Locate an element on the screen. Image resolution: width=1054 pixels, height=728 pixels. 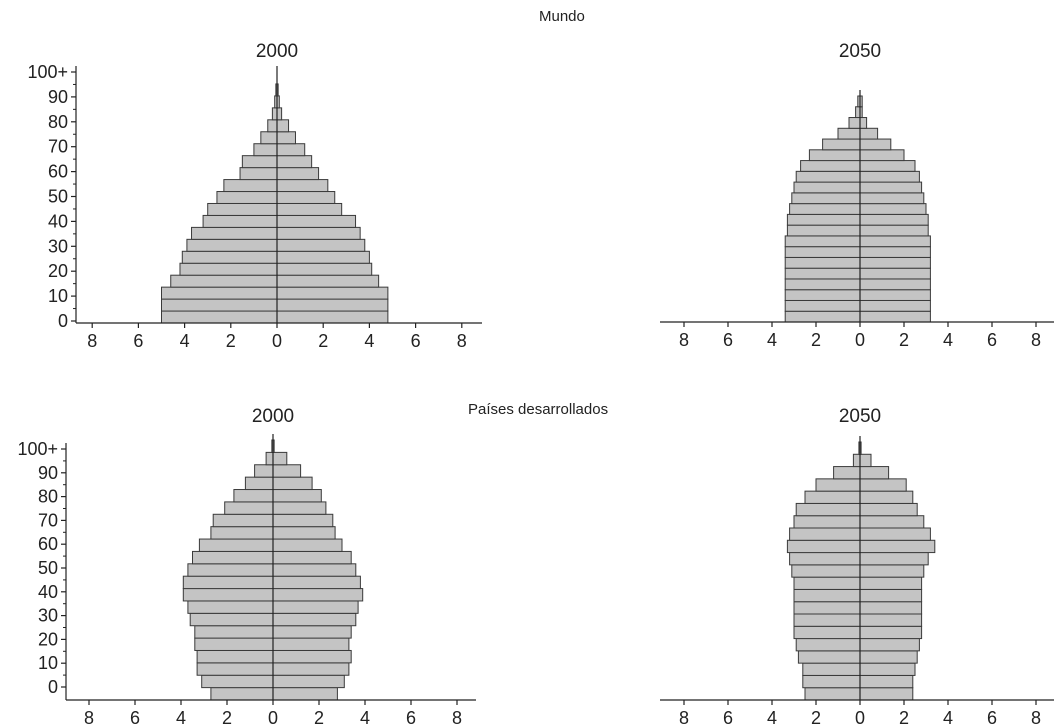
age-label: 90 is located at coordinates (58, 97).